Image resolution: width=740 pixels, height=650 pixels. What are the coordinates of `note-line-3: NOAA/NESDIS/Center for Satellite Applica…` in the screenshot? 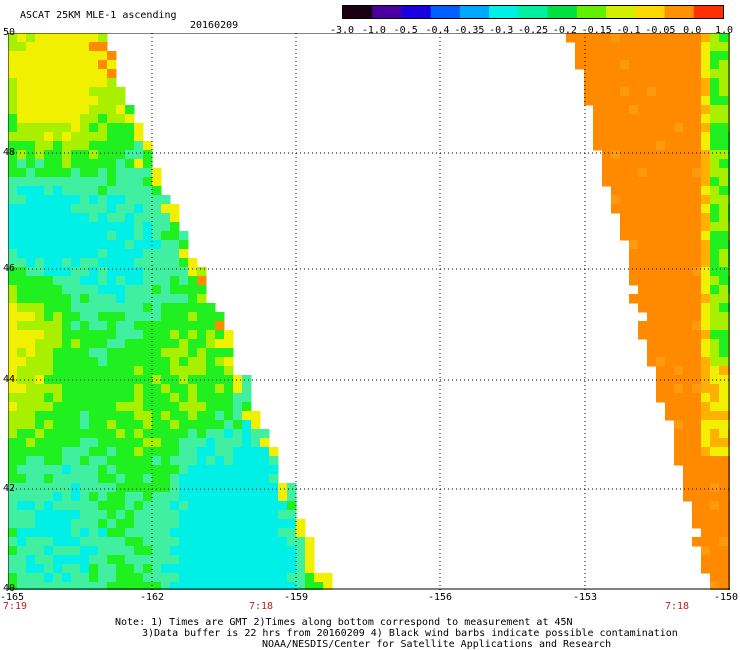 It's located at (437, 644).